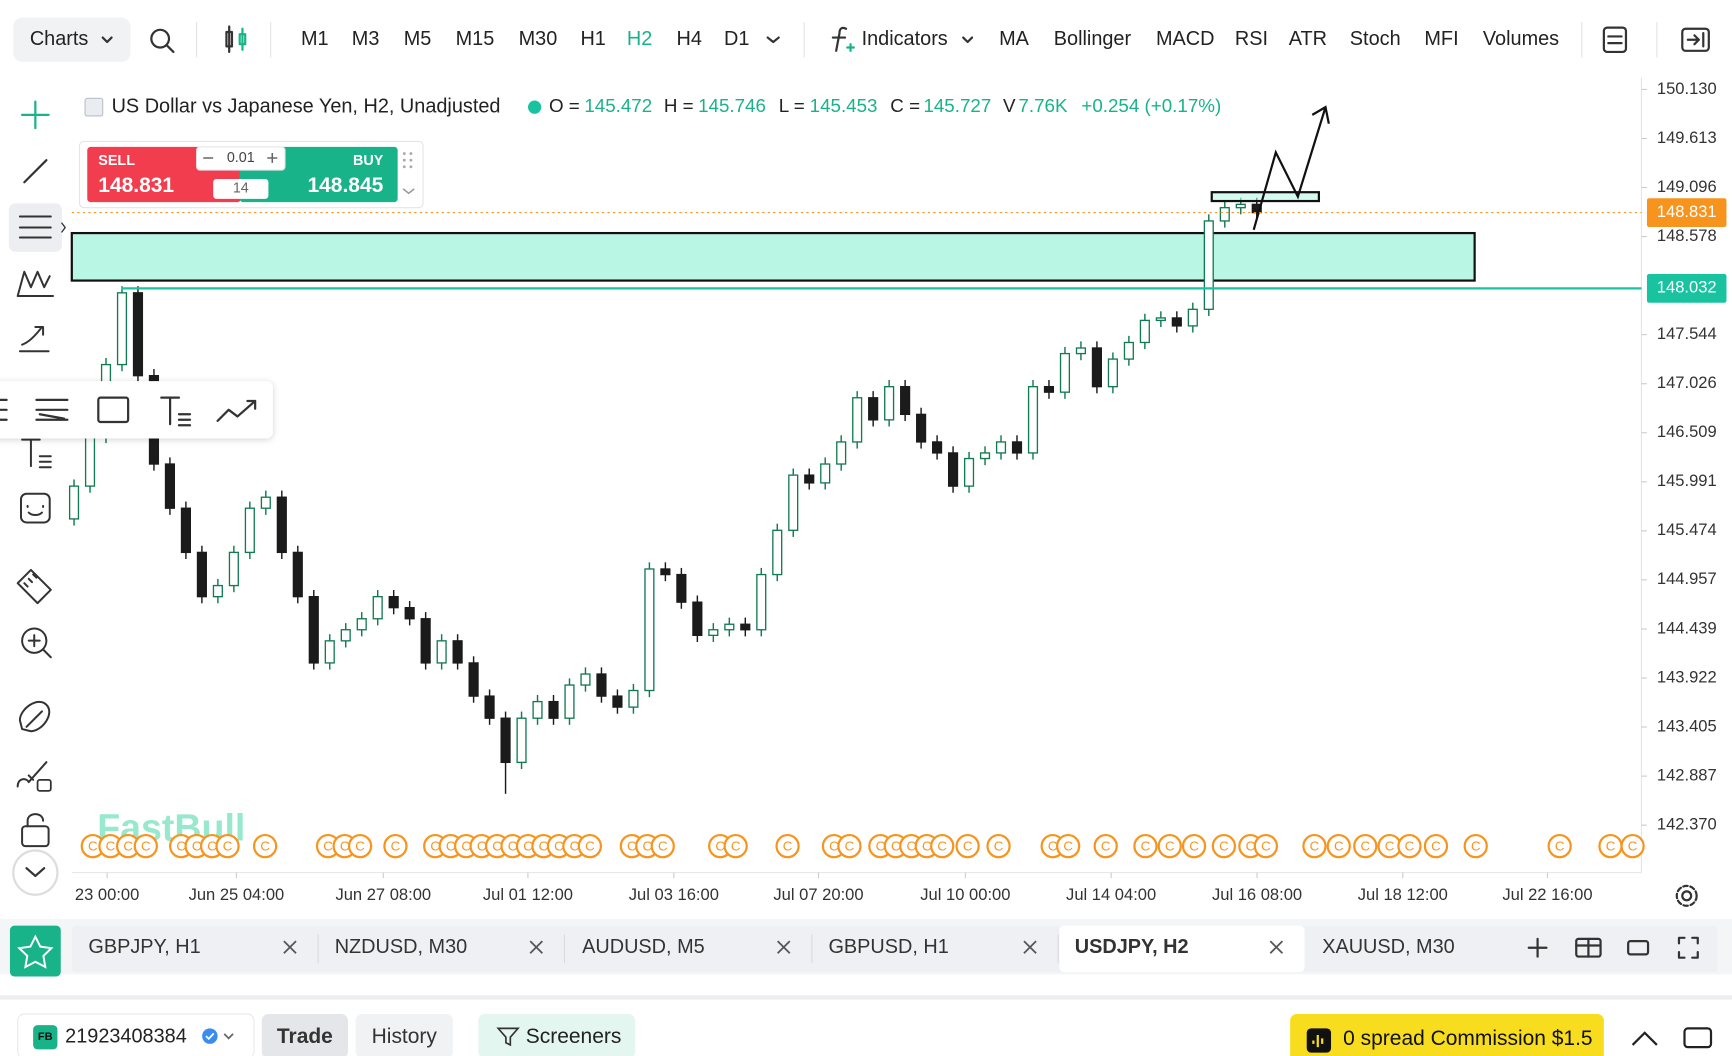 Image resolution: width=1732 pixels, height=1056 pixels. I want to click on tab-label: GBPJPY, H1, so click(144, 947).